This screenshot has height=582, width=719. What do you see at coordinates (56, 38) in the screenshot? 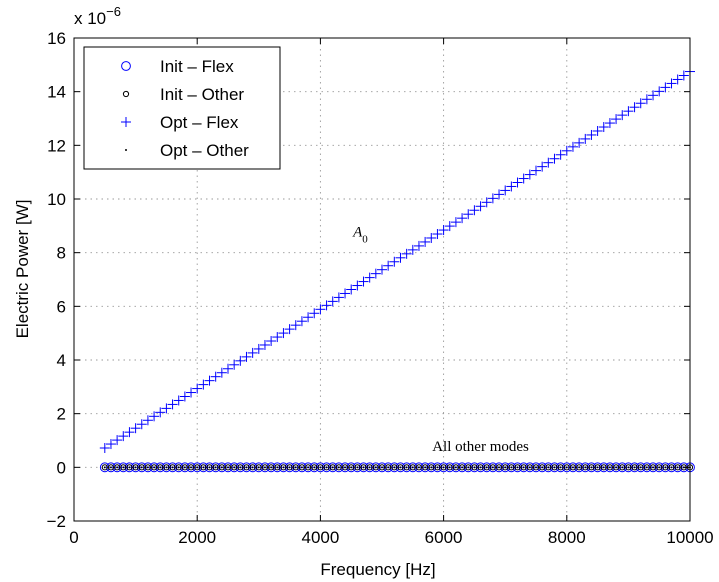
I see `y-tick-label: 16` at bounding box center [56, 38].